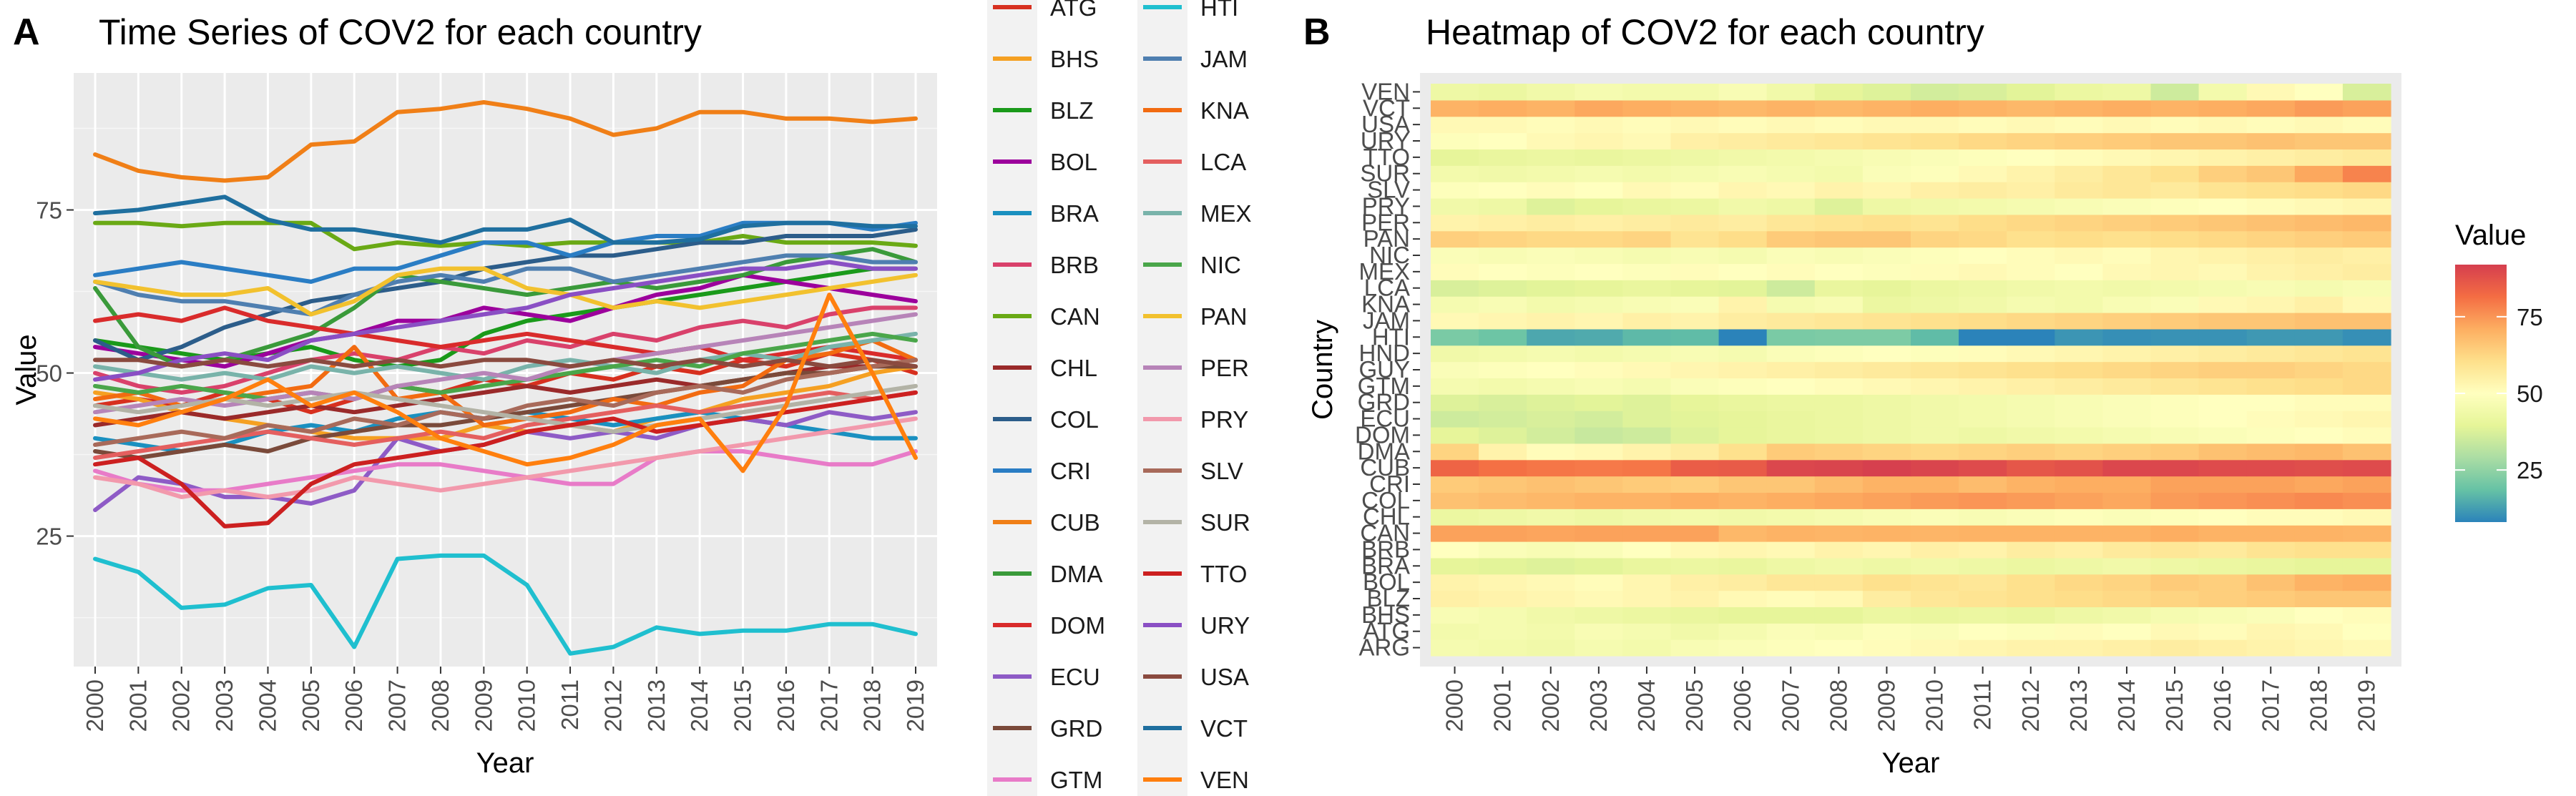  Describe the element at coordinates (2031, 550) in the screenshot. I see `heatmap-cell-brb-2012` at that location.